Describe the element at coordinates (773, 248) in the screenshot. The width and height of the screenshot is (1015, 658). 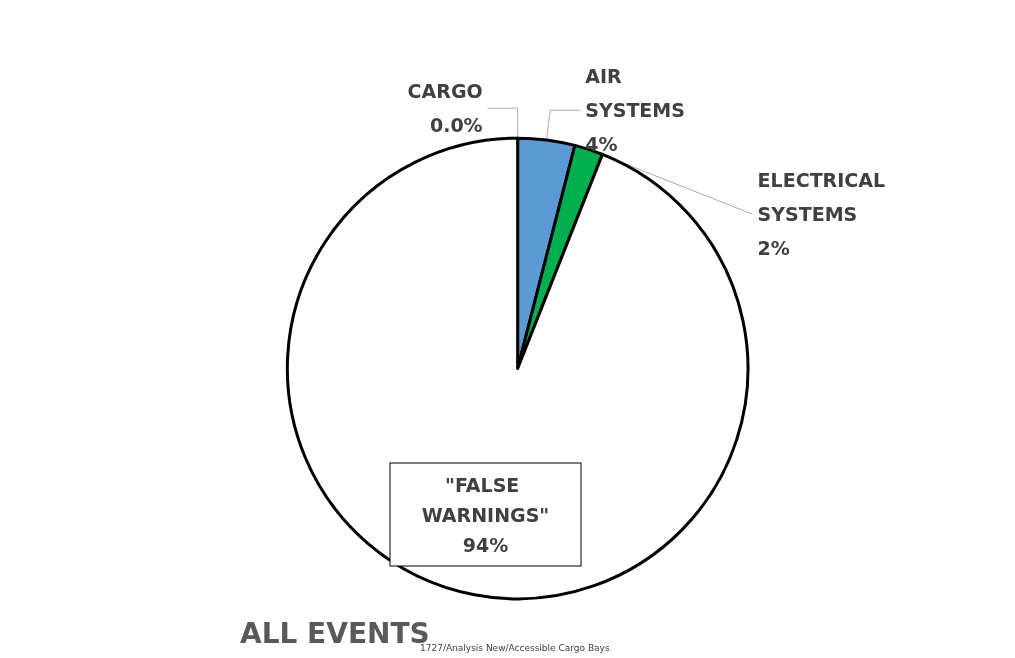
I see `data-label: 2%` at that location.